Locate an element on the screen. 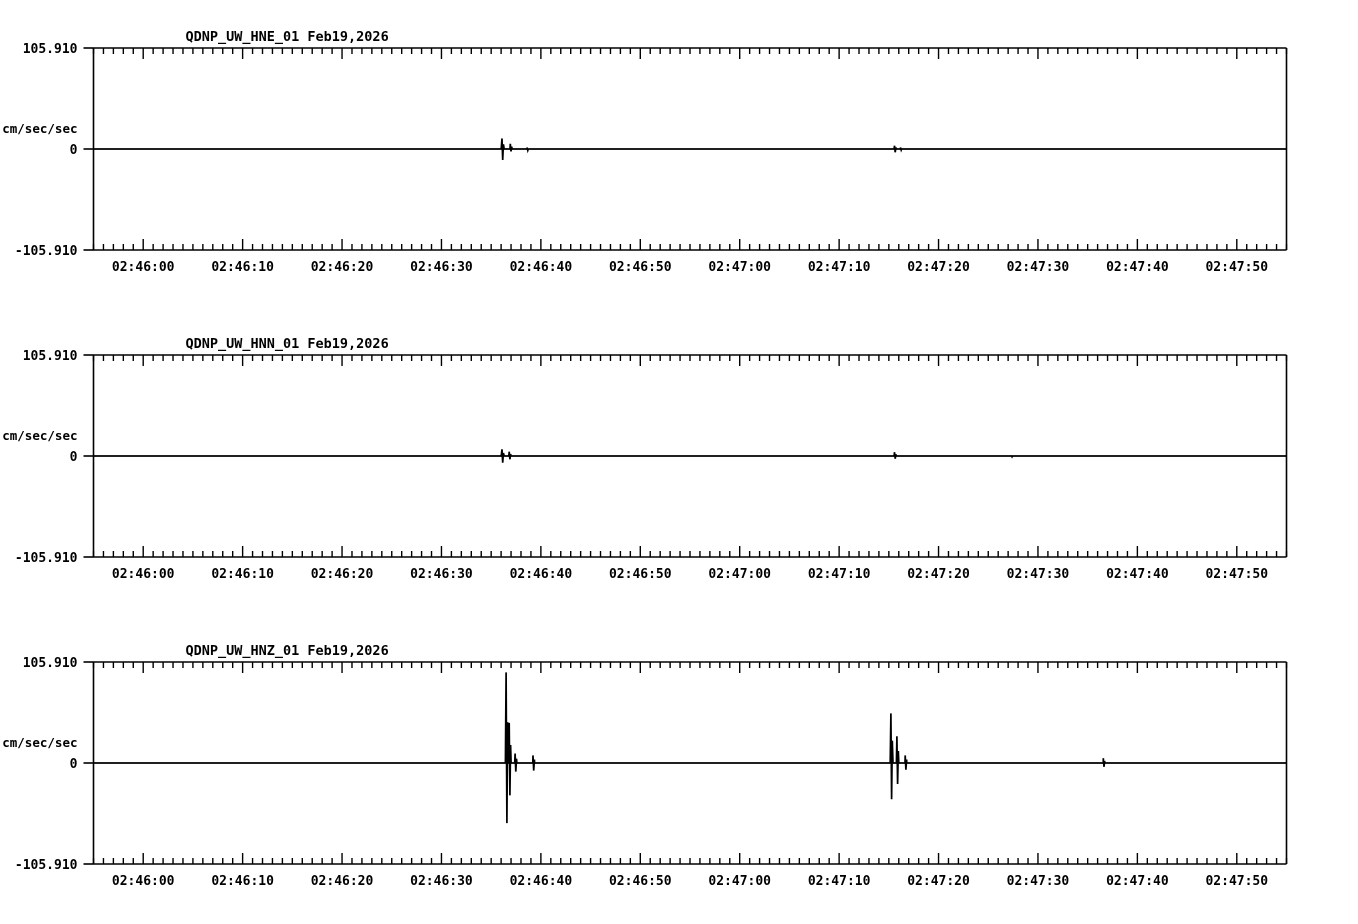  waveform-trace-hne is located at coordinates (690, 149).